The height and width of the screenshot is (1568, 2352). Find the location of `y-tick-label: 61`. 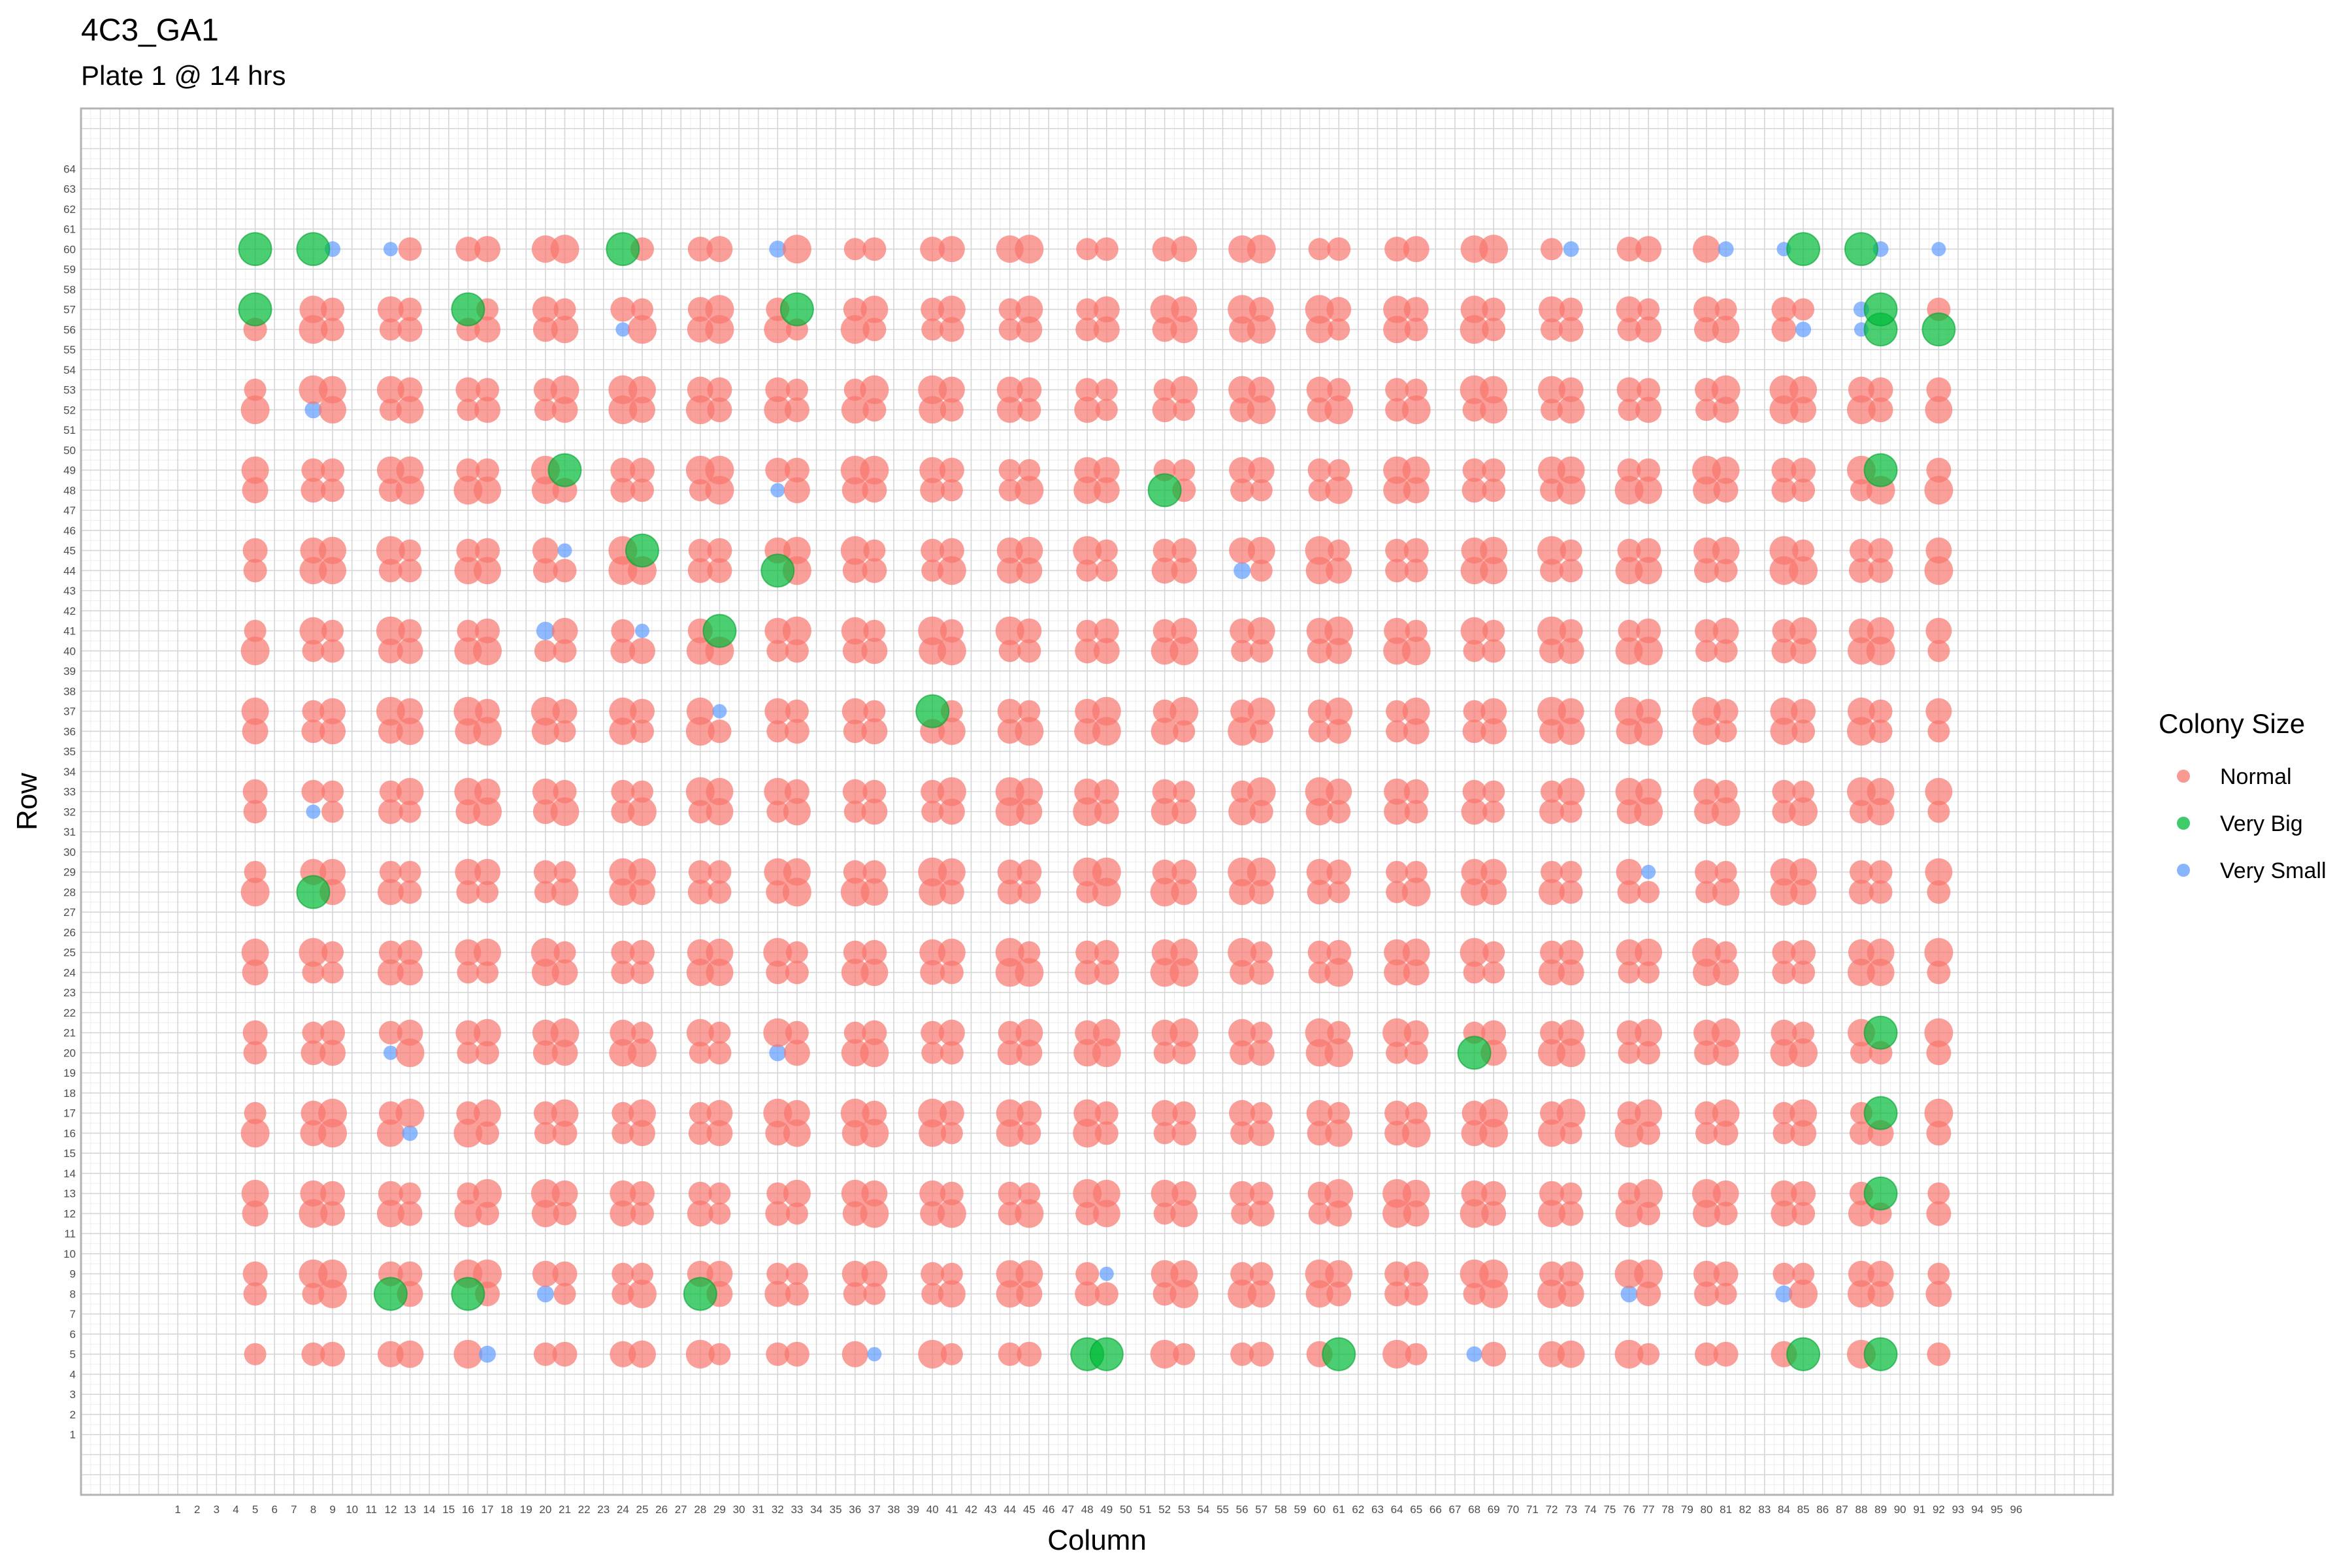

y-tick-label: 61 is located at coordinates (69, 229).